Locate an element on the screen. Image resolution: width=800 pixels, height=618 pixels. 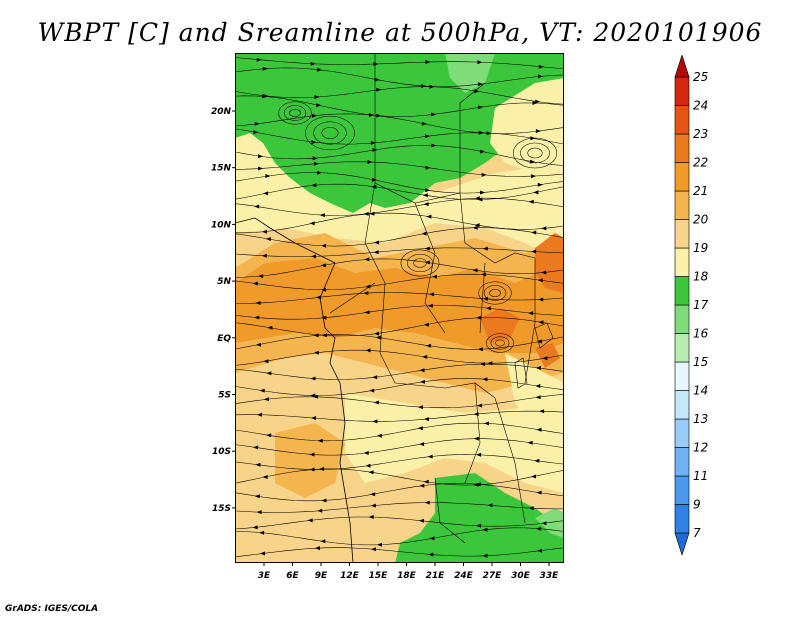
lon-tick-label: 33E is located at coordinates (550, 576).